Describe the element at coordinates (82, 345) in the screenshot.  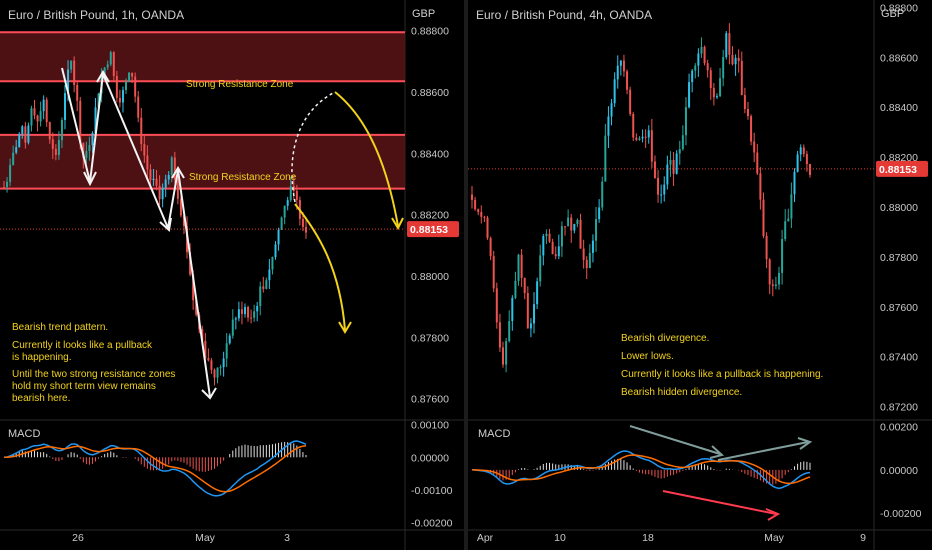
I see `left-note-2: Currently it looks like a pullback` at that location.